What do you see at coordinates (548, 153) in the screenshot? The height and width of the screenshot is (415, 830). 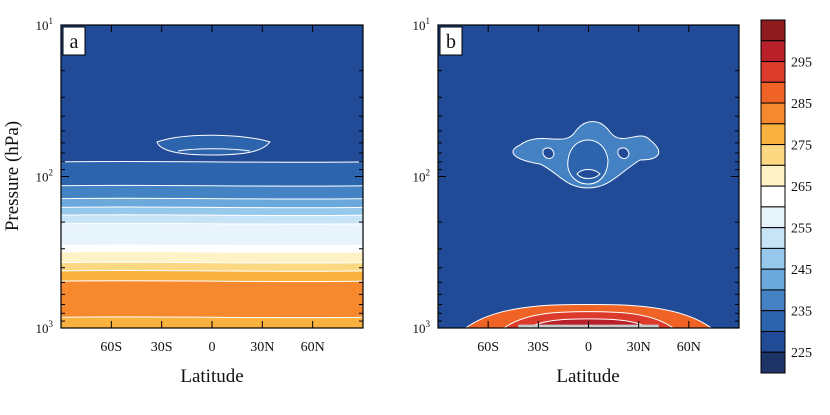 I see `panel-b-left-contour-eye` at bounding box center [548, 153].